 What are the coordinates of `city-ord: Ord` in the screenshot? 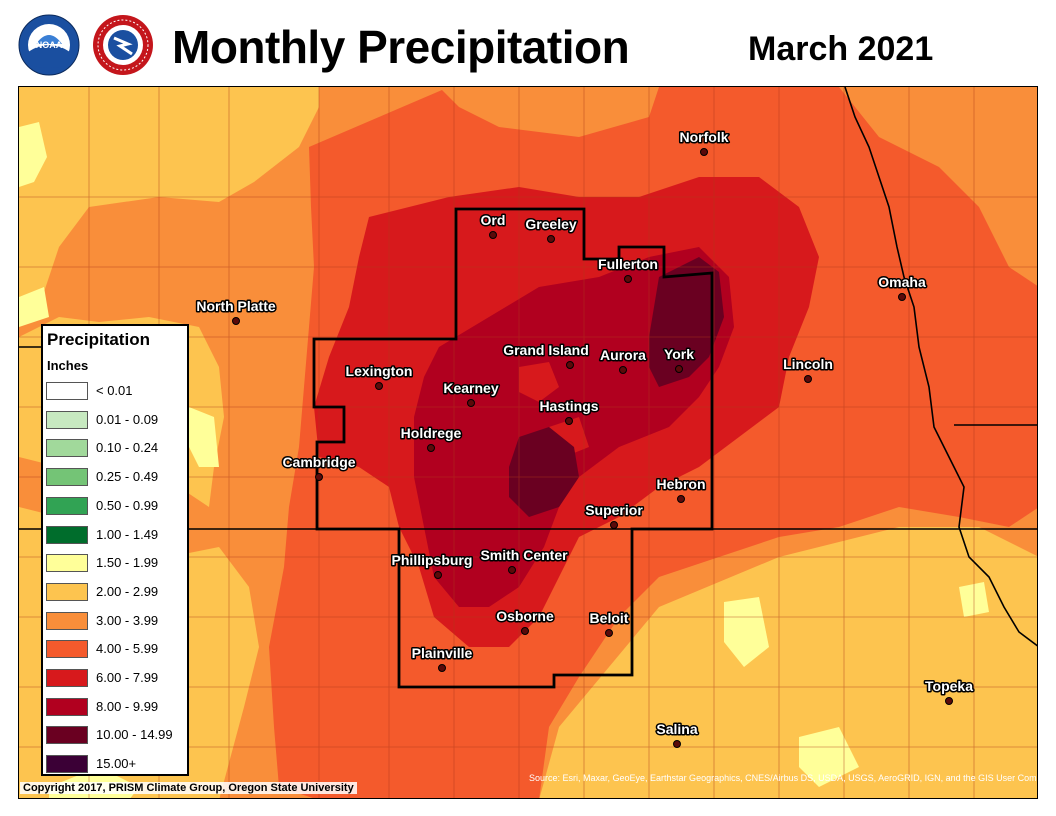 It's located at (493, 225).